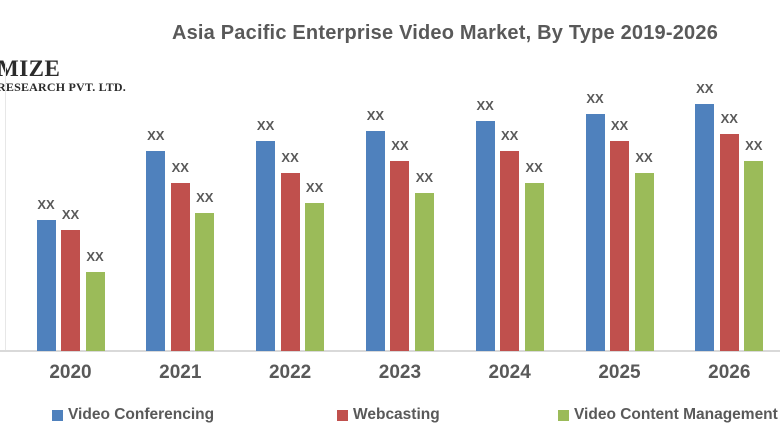 The height and width of the screenshot is (440, 780). Describe the element at coordinates (63, 75) in the screenshot. I see `publisher-logo: MIZE RESEARCH PVT. LTD.` at that location.